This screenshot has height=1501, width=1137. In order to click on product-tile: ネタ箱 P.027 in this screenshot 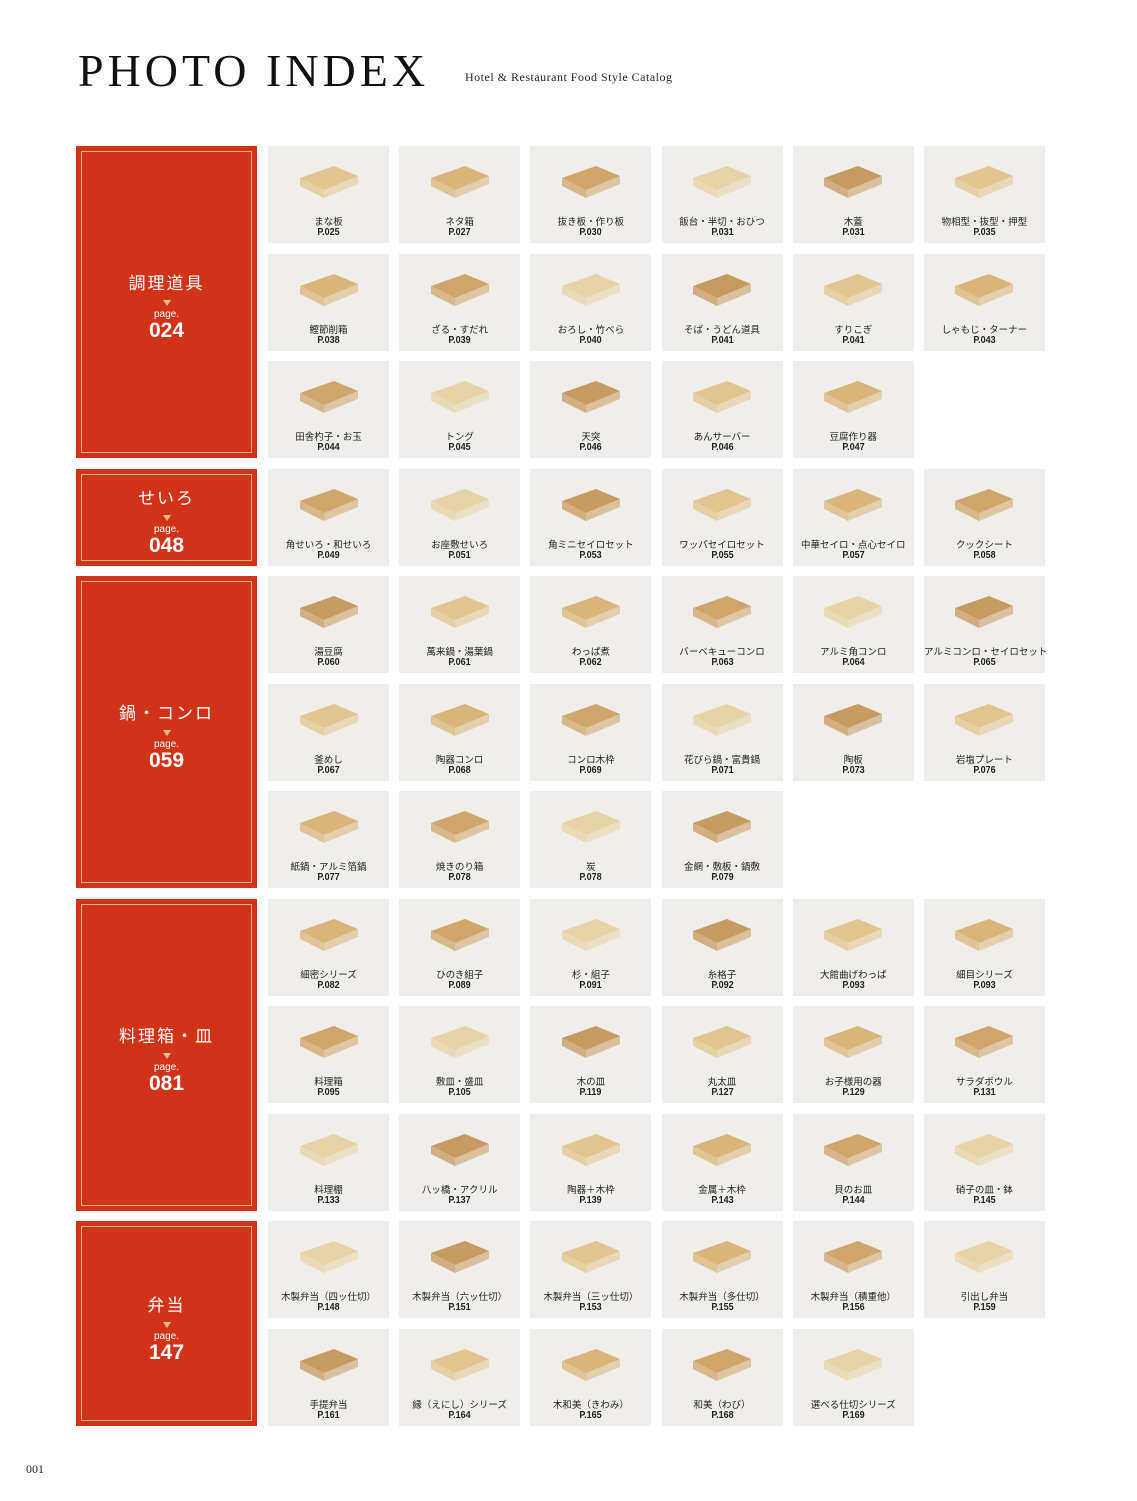, I will do `click(460, 194)`.